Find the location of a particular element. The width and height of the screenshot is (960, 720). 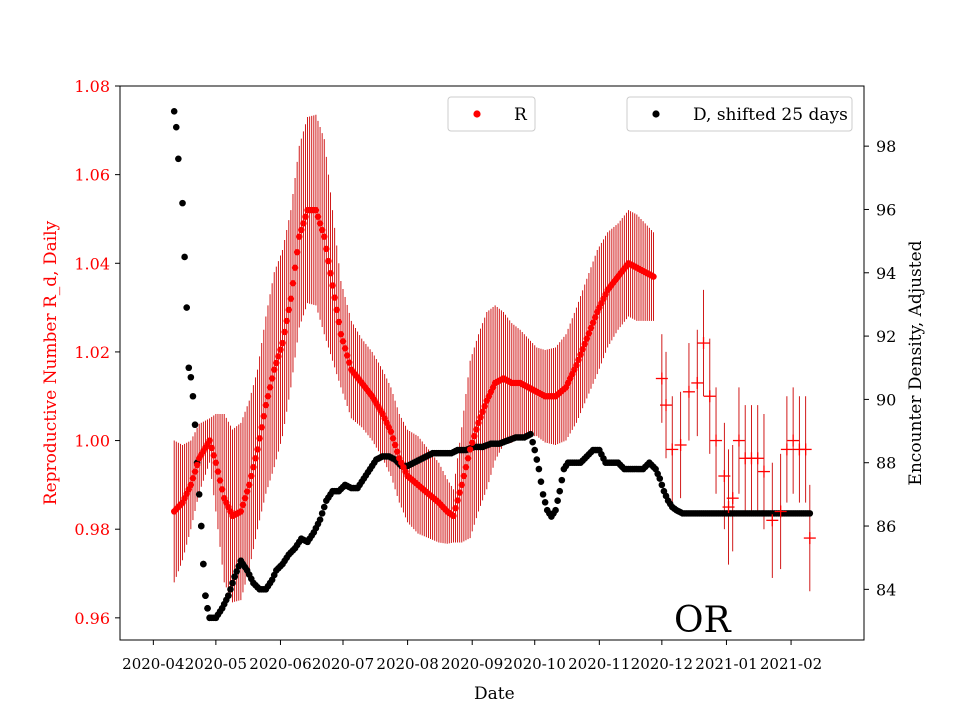

legend-d: D, shifted 25 days is located at coordinates (739, 114).